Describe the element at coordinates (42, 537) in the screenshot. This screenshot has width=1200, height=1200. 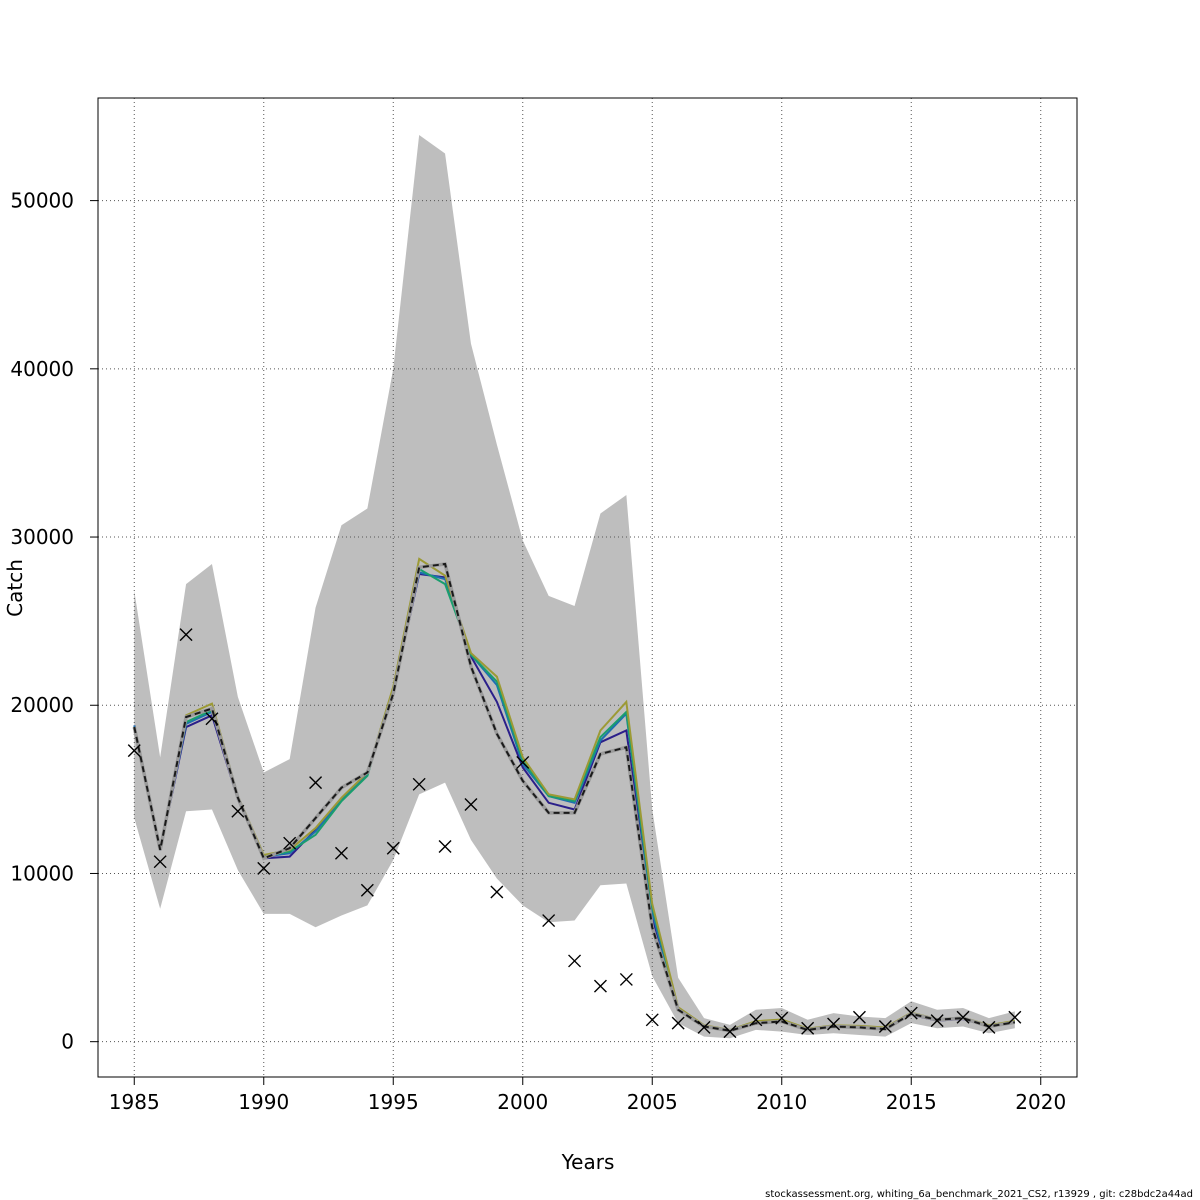
I see `y-tick-label: 30000` at that location.